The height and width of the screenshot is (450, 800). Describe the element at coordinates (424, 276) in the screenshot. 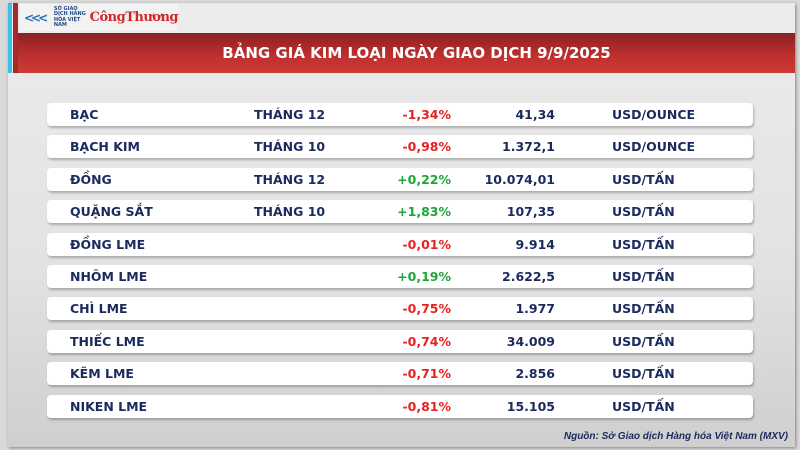

I see `change-percent: +0,19%` at that location.